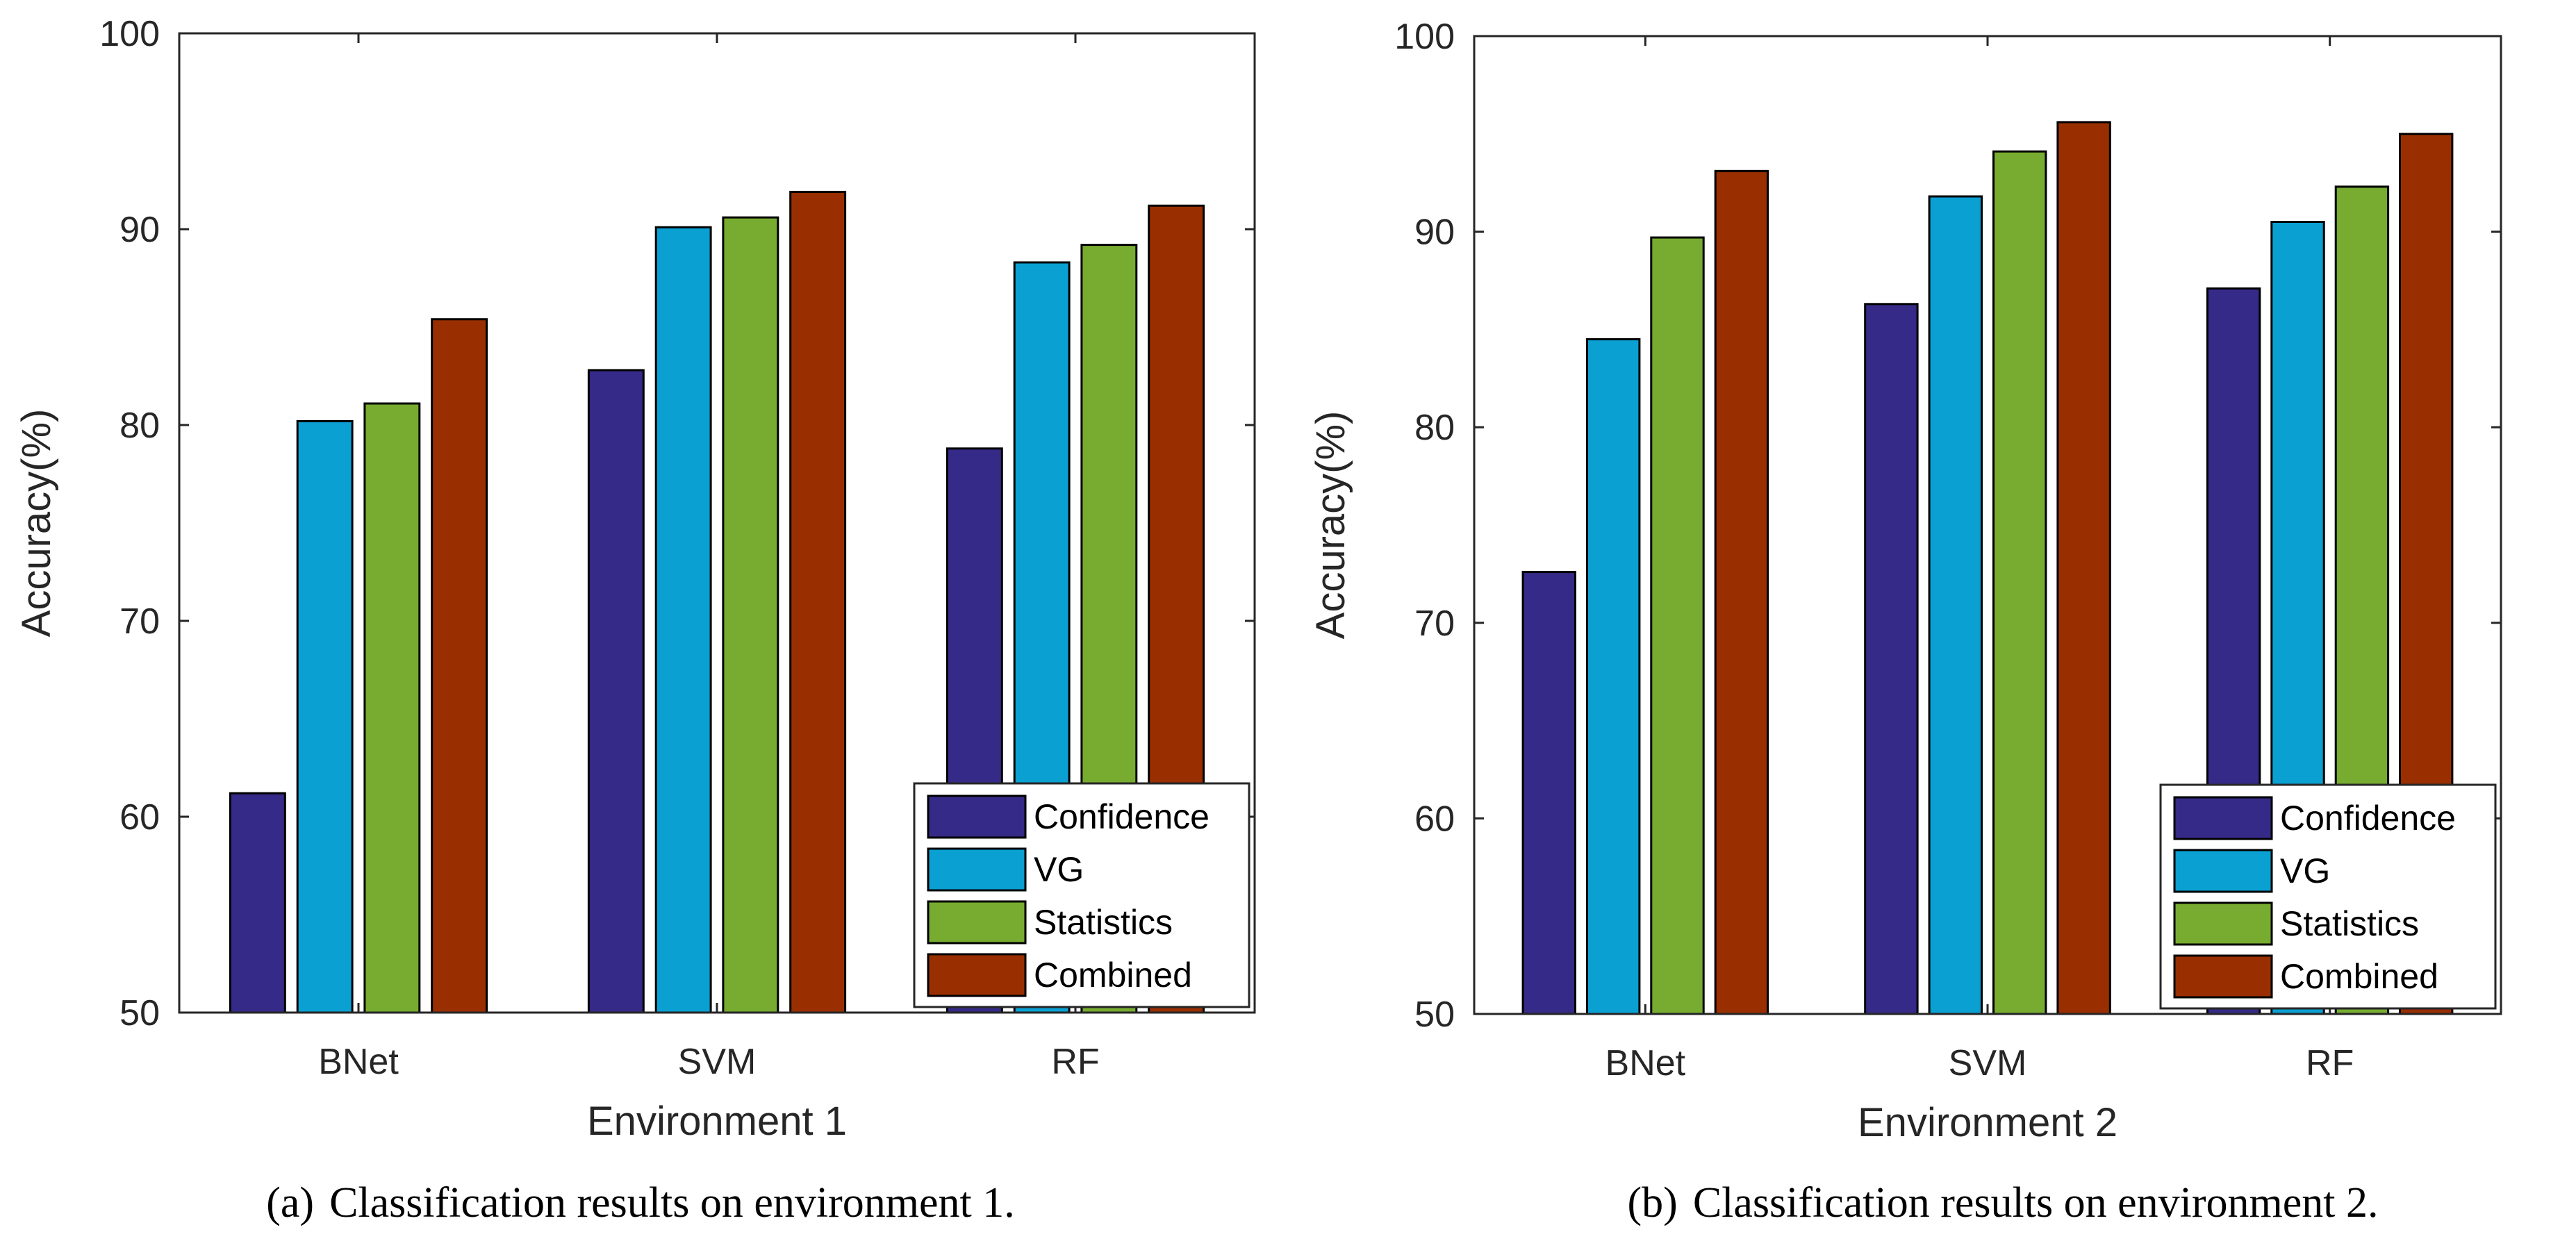 This screenshot has height=1248, width=2576. I want to click on caption-panel-label: (b), so click(1653, 1203).